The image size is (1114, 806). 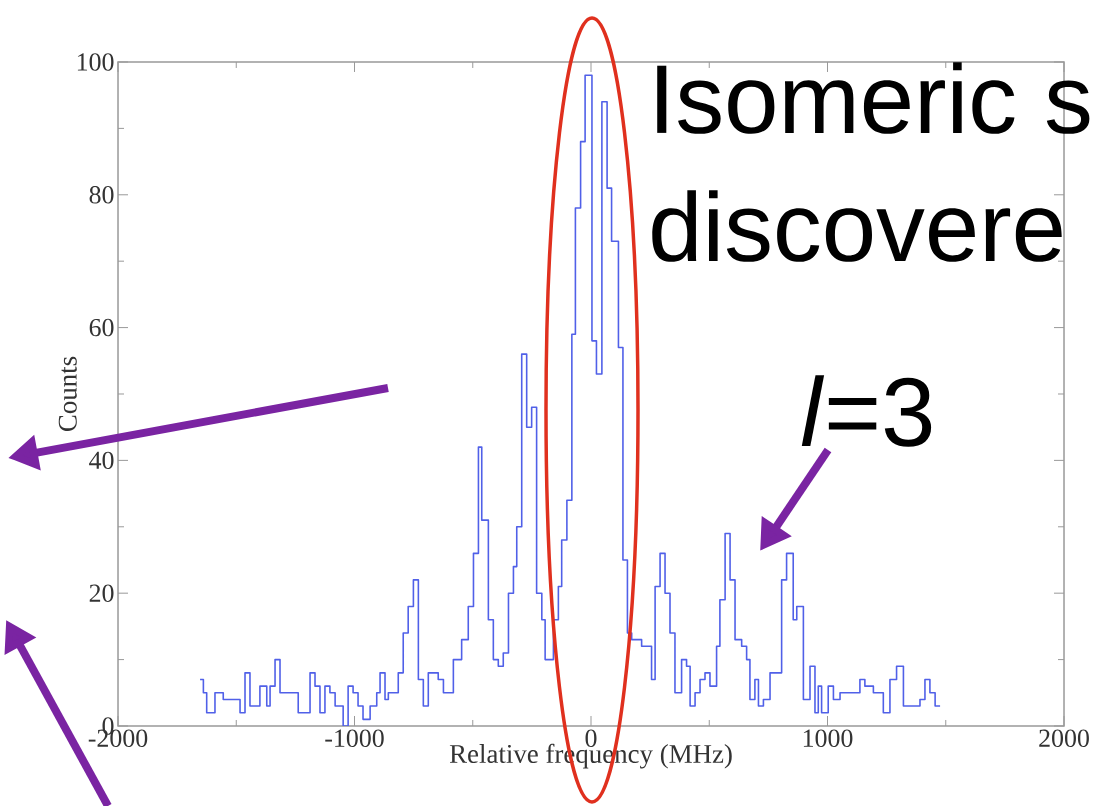 What do you see at coordinates (95, 62) in the screenshot?
I see `y-tick-label: 100` at bounding box center [95, 62].